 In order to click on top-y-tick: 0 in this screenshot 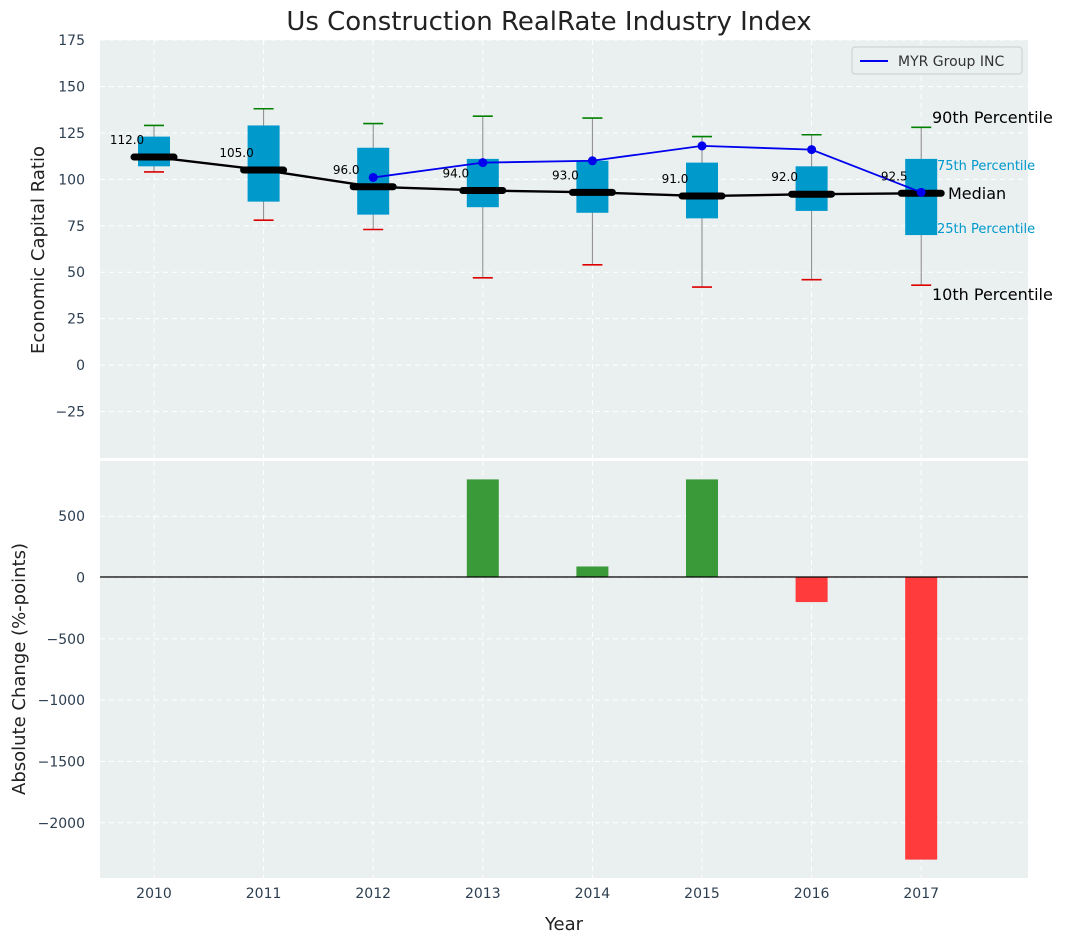, I will do `click(80, 366)`.